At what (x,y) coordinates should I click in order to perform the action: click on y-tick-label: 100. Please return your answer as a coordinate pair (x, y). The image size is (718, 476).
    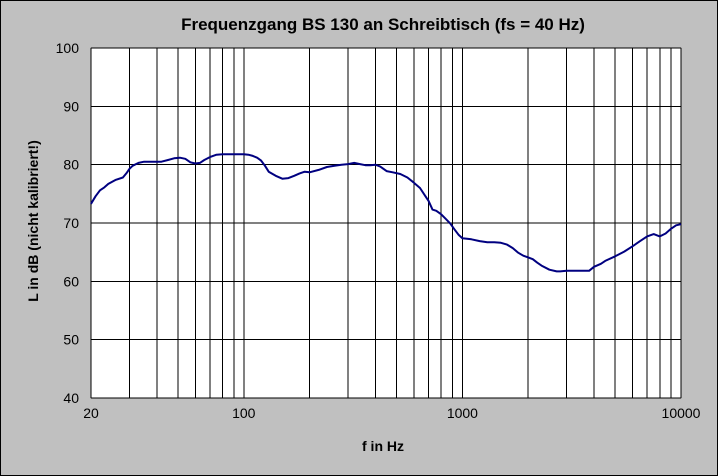
    Looking at the image, I should click on (68, 48).